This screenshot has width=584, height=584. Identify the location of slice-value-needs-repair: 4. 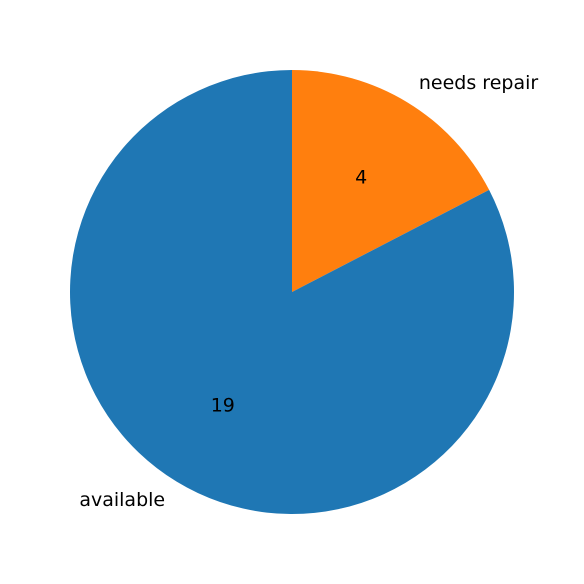
(361, 178).